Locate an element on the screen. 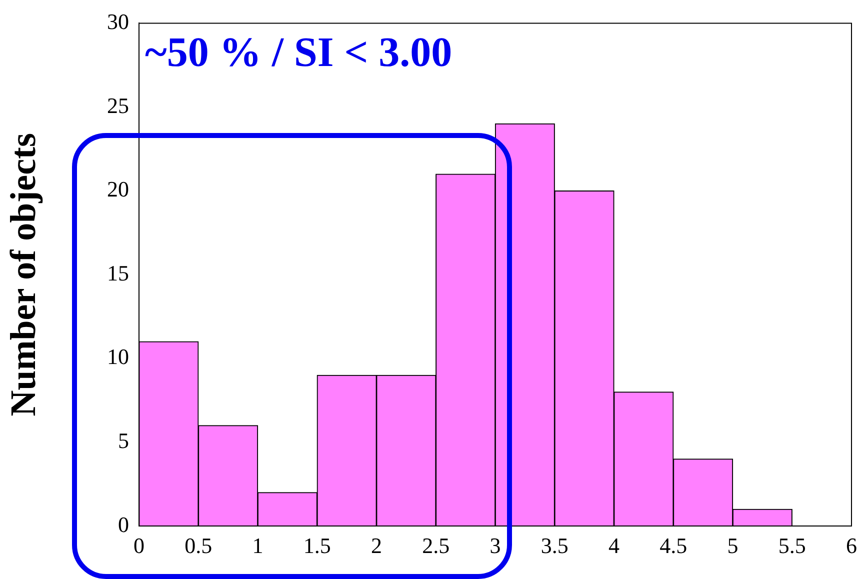  y-tick-label: 25 is located at coordinates (118, 105).